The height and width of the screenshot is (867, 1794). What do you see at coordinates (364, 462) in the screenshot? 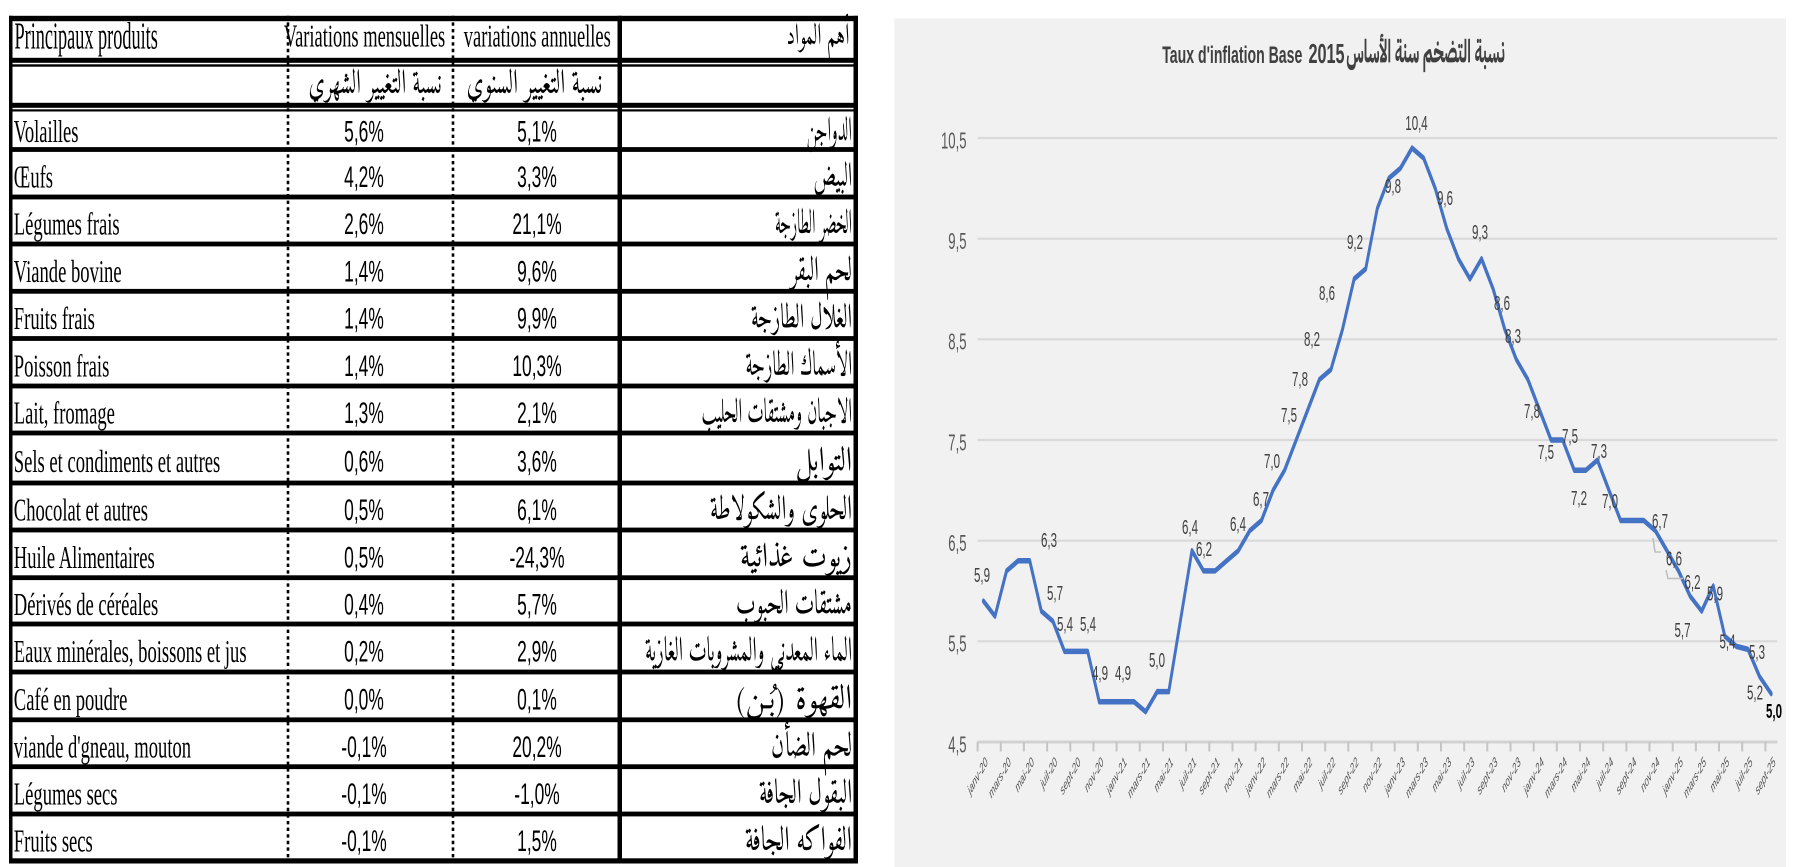
I see `svg-text: 0,6%` at bounding box center [364, 462].